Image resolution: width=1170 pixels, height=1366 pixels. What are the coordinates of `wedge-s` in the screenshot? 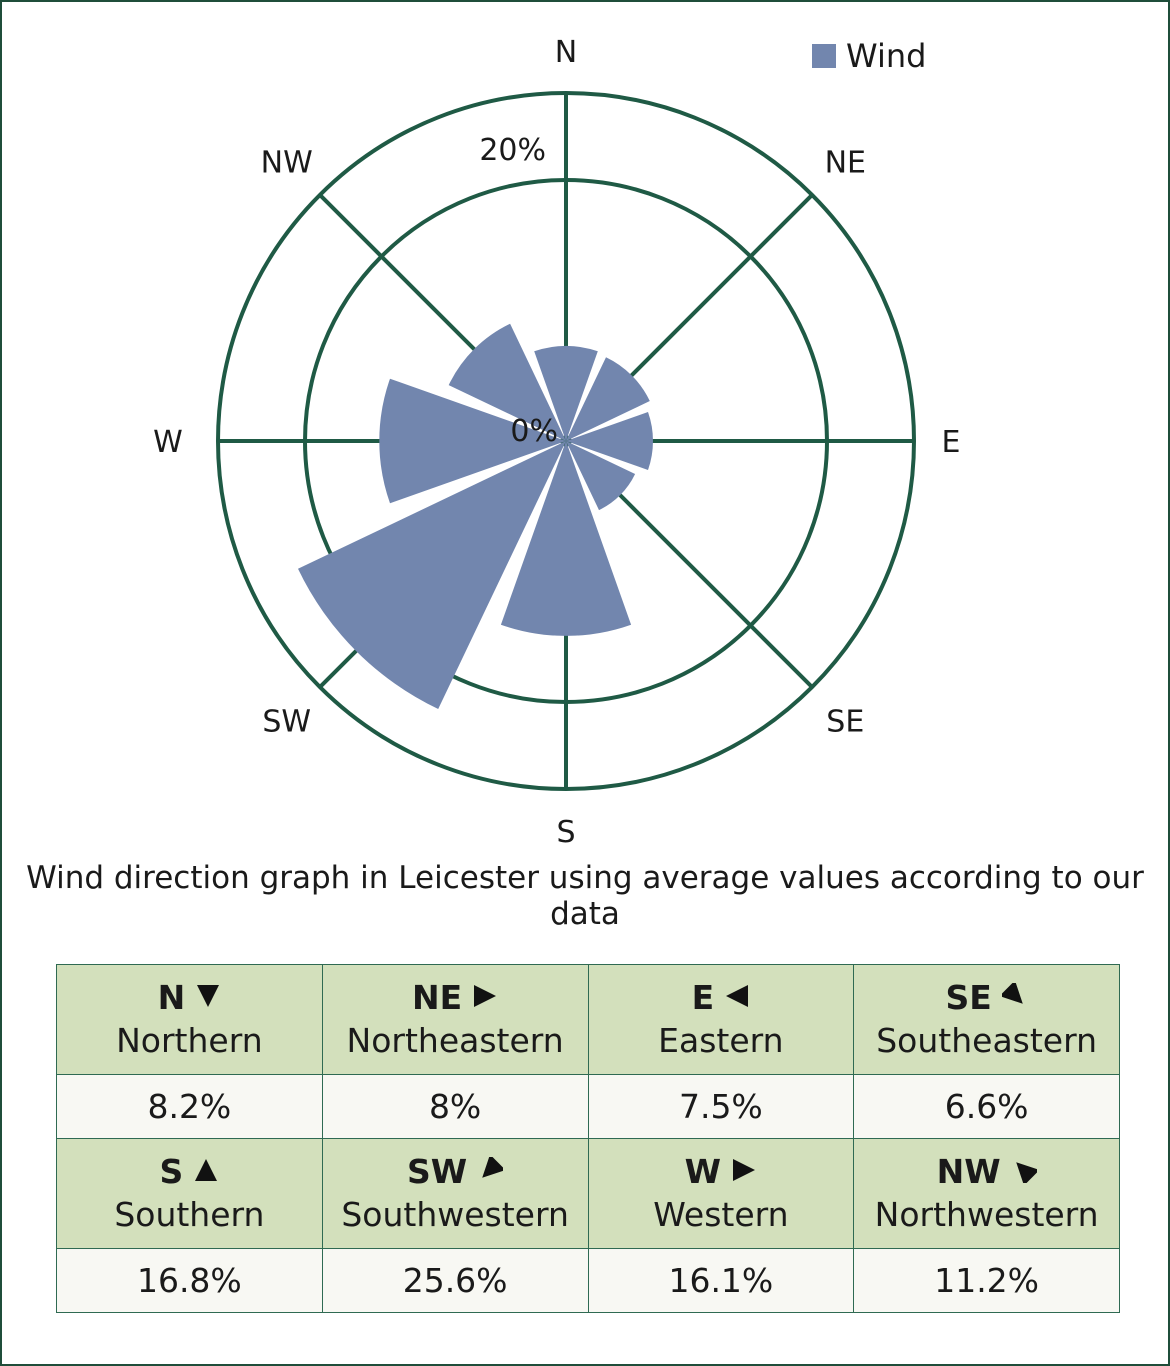 It's located at (566, 538).